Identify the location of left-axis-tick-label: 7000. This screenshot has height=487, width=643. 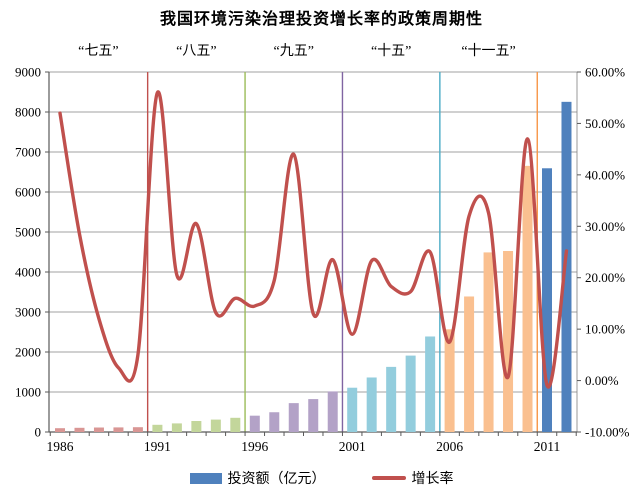
(28, 152).